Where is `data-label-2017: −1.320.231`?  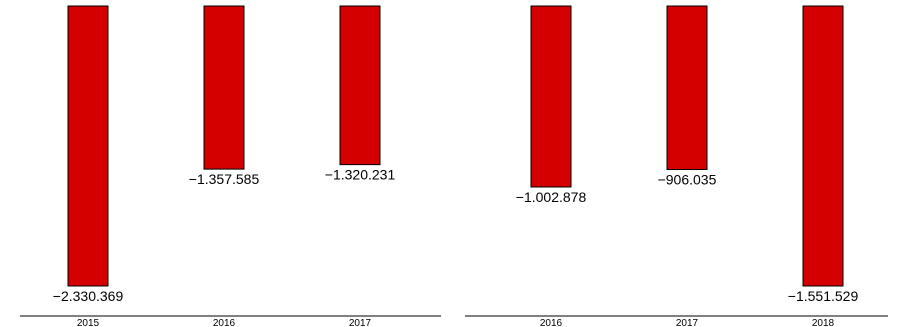
data-label-2017: −1.320.231 is located at coordinates (360, 175).